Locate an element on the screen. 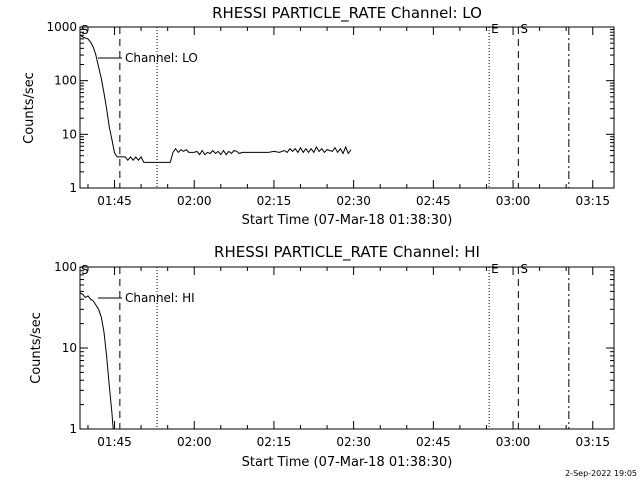  chart-title-lo: RHESSI PARTICLE_RATE Channel: LO is located at coordinates (347, 13).